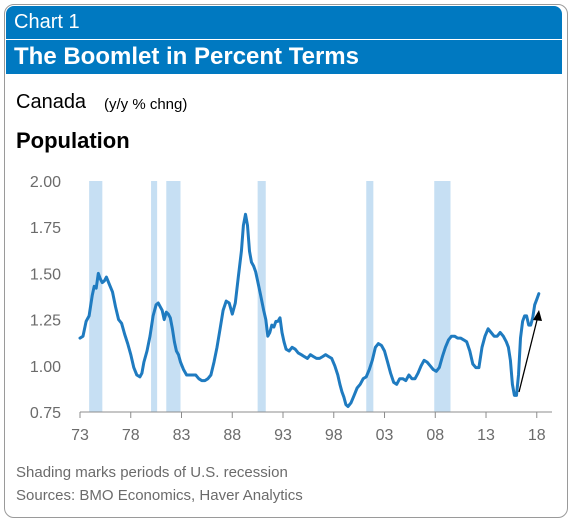 The image size is (572, 522). I want to click on x-tick-label: 73, so click(80, 435).